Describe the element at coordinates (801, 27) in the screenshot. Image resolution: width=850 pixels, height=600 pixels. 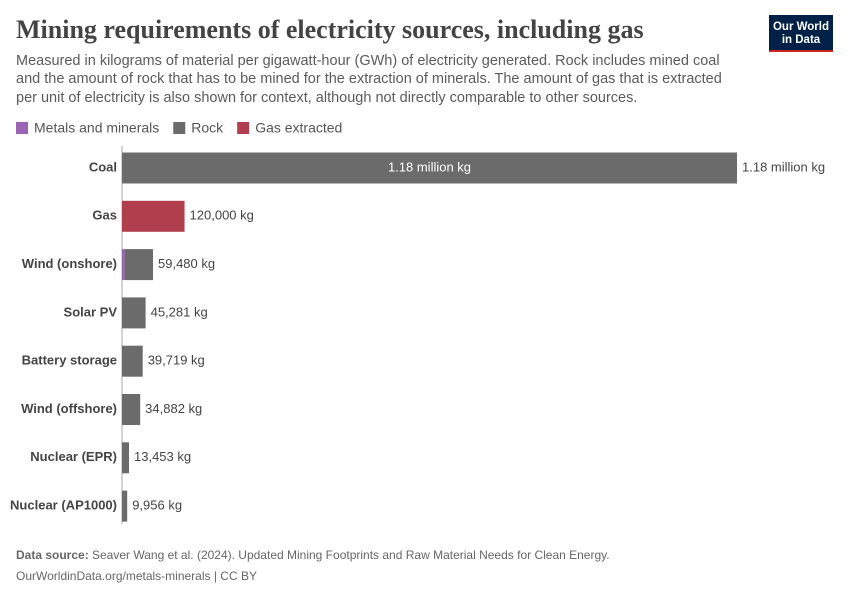
I see `logo-text: Our World` at that location.